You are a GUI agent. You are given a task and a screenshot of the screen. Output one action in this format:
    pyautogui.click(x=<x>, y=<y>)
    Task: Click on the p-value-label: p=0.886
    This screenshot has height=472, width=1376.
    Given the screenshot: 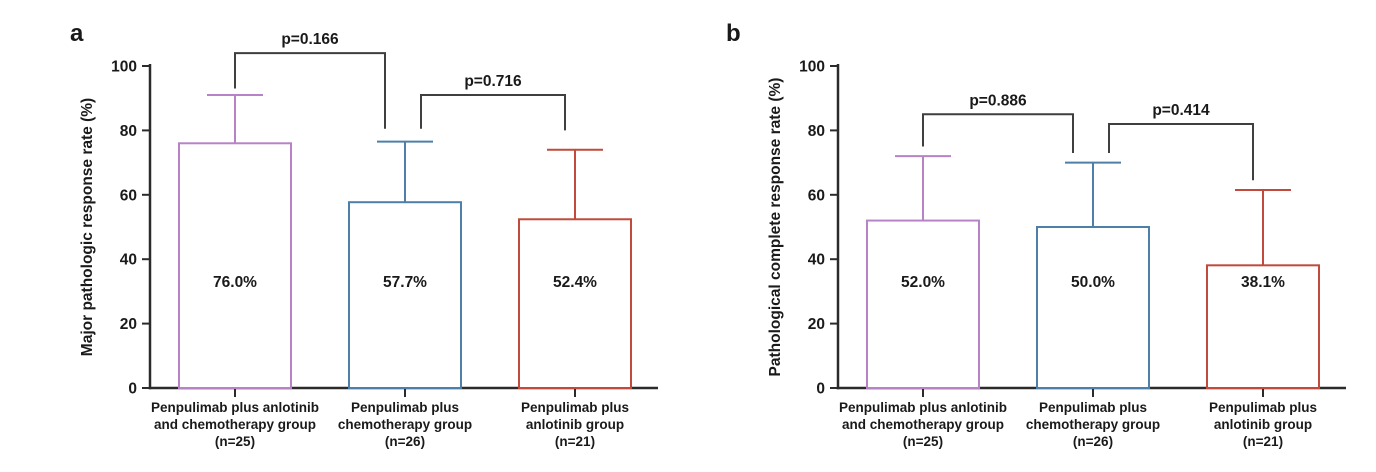 What is the action you would take?
    pyautogui.click(x=998, y=100)
    